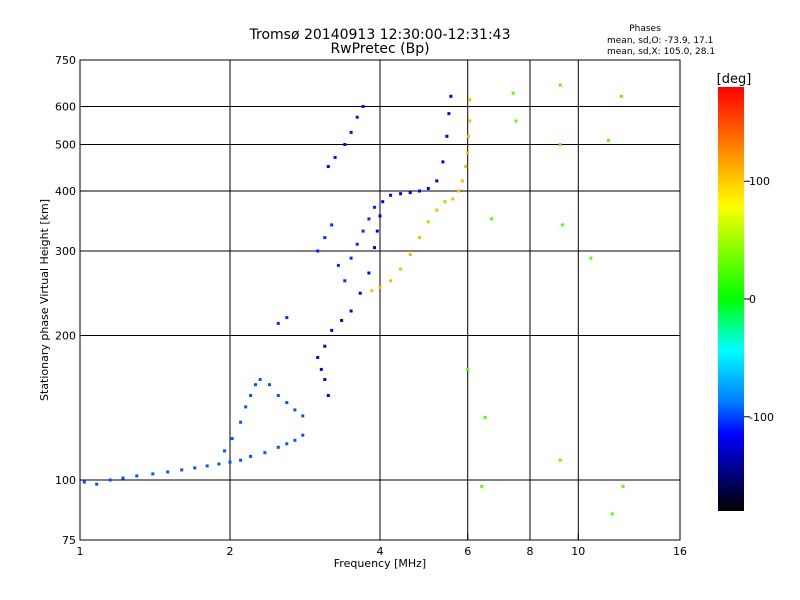  Describe the element at coordinates (230, 551) in the screenshot. I see `x-tick-label: 2` at that location.